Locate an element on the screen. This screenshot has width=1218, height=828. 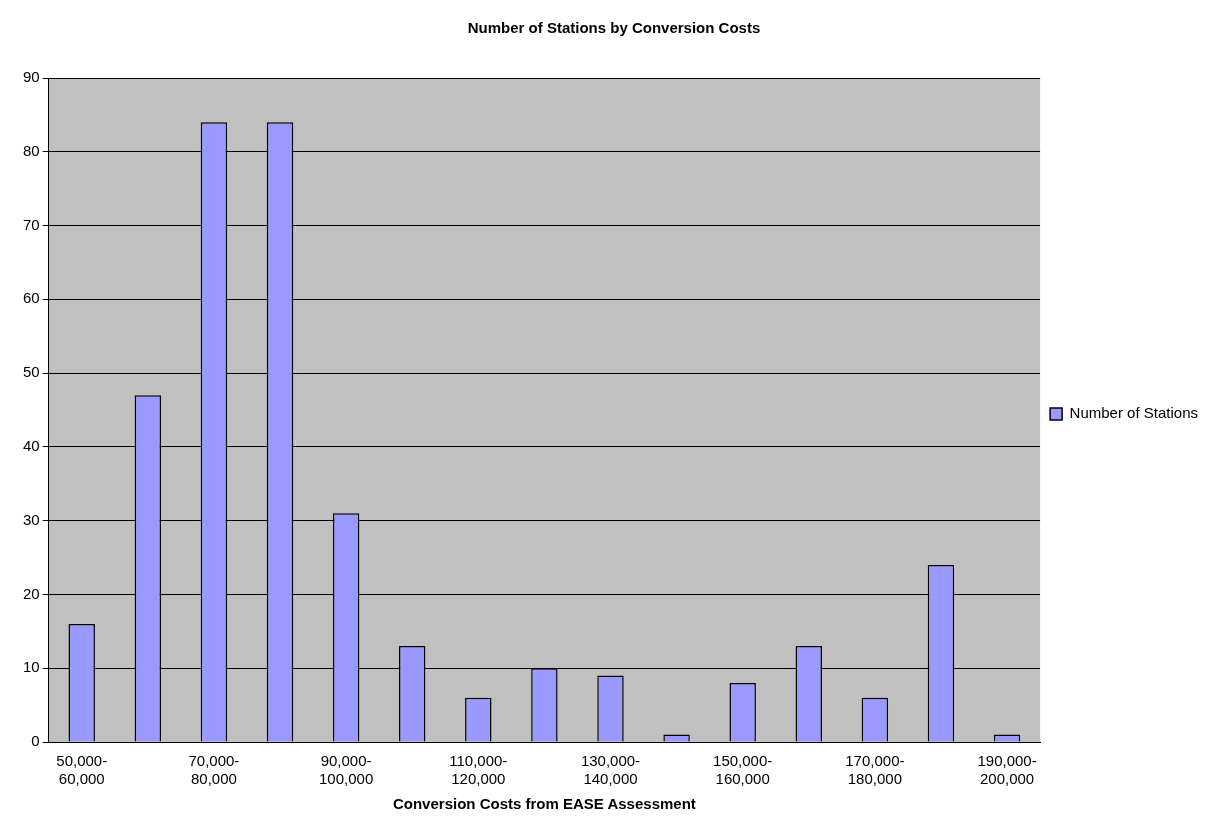
y-tick-label: 10 is located at coordinates (31, 667).